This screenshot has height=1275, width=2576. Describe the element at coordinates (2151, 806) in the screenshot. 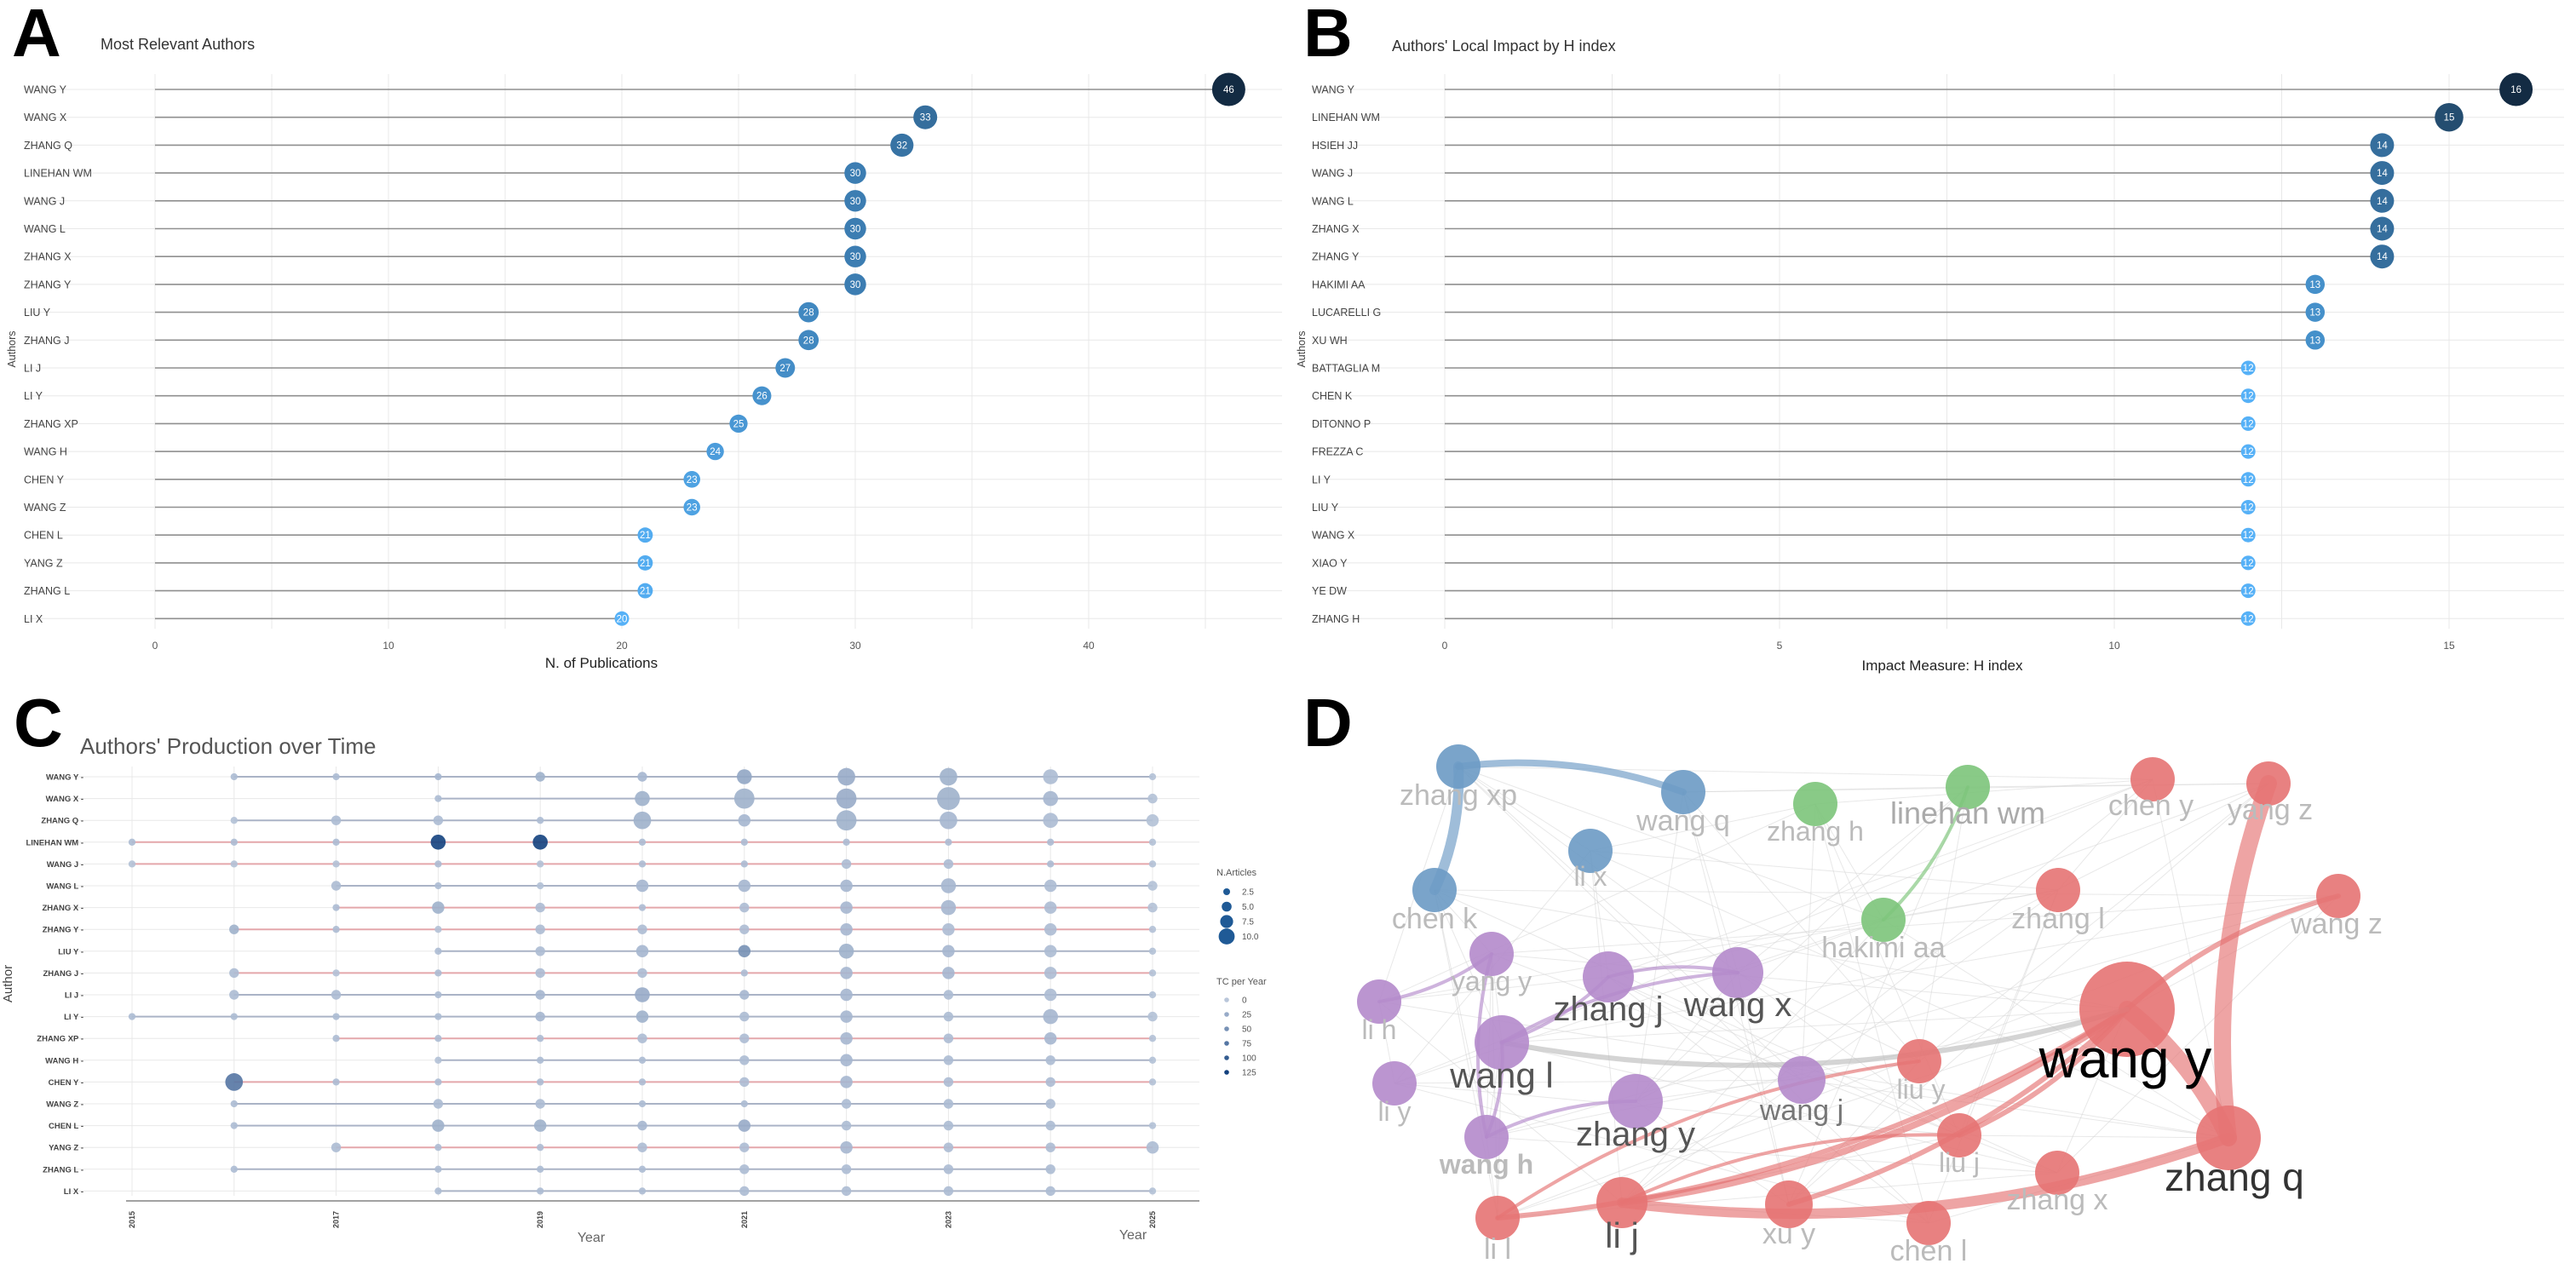

I see `network-node-label: chen y` at that location.